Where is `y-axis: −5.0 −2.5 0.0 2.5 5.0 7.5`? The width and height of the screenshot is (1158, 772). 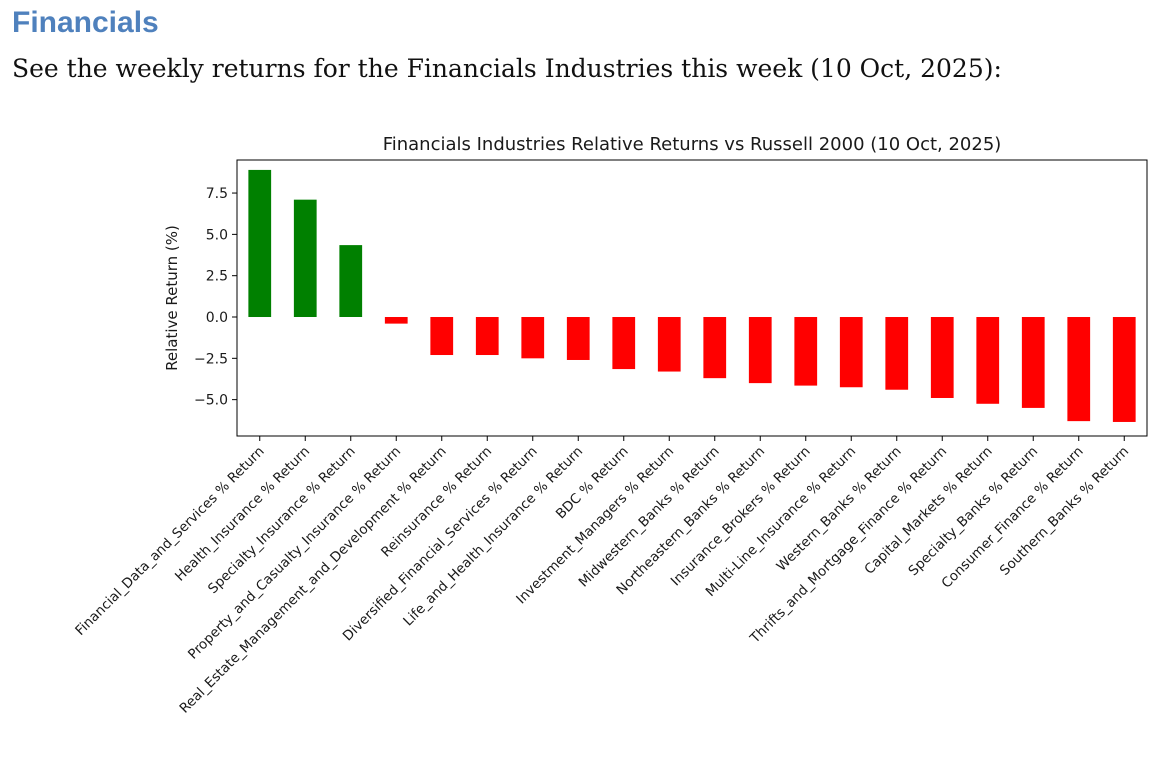 y-axis: −5.0 −2.5 0.0 2.5 5.0 7.5 is located at coordinates (215, 297).